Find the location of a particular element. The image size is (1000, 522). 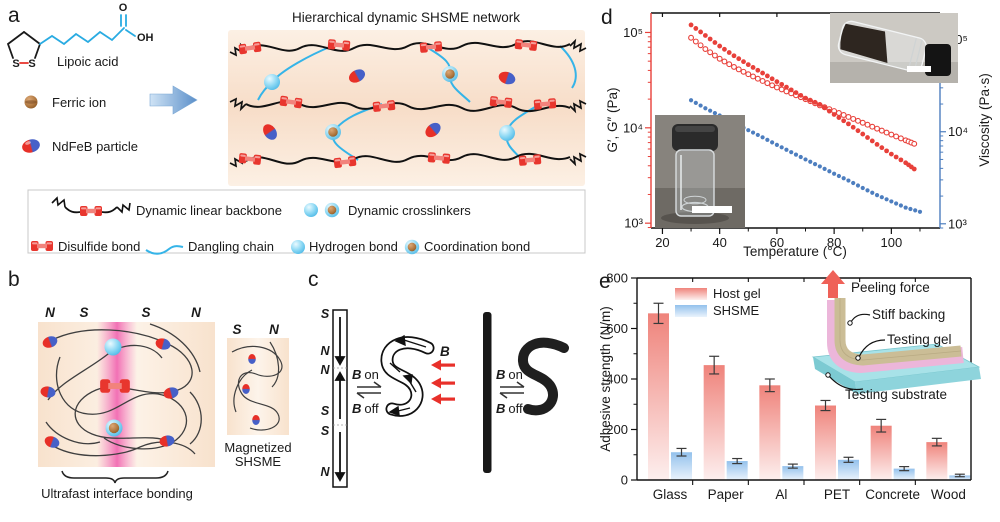

ndfeb-particles is located at coordinates (109, 392).